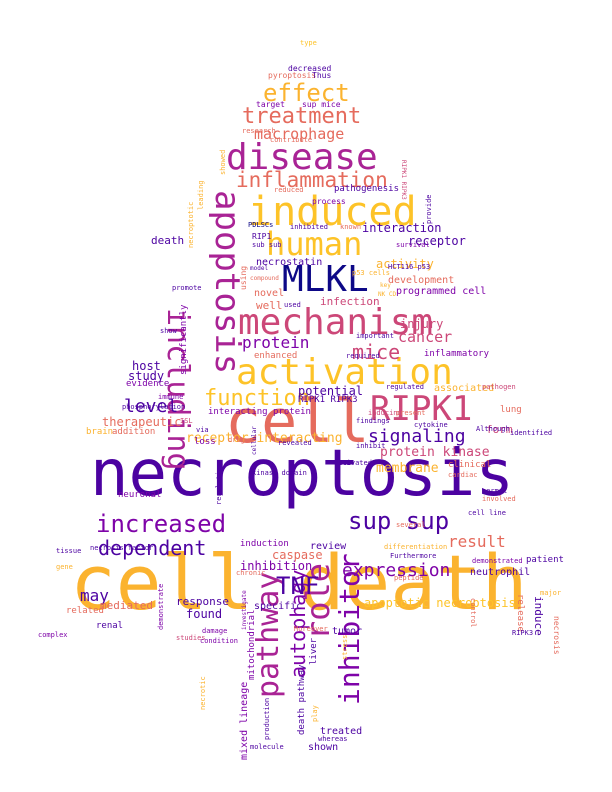 Image resolution: width=612 pixels, height=792 pixels. Describe the element at coordinates (219, 483) in the screenshot. I see `word-regulation: regulation` at that location.